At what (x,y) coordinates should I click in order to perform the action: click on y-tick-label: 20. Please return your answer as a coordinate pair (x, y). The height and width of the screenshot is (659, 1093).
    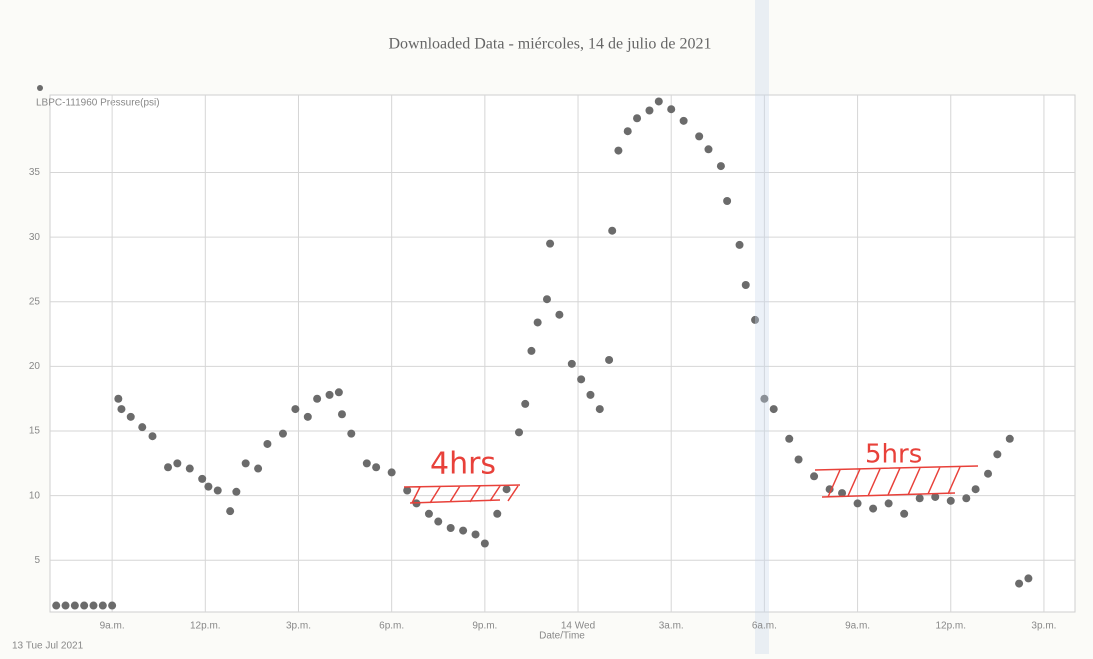
    Looking at the image, I should click on (35, 366).